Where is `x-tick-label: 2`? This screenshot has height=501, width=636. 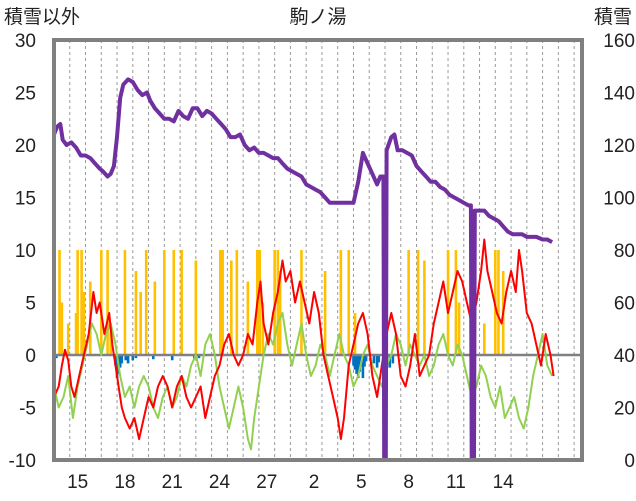
x-tick-label: 2 is located at coordinates (314, 482).